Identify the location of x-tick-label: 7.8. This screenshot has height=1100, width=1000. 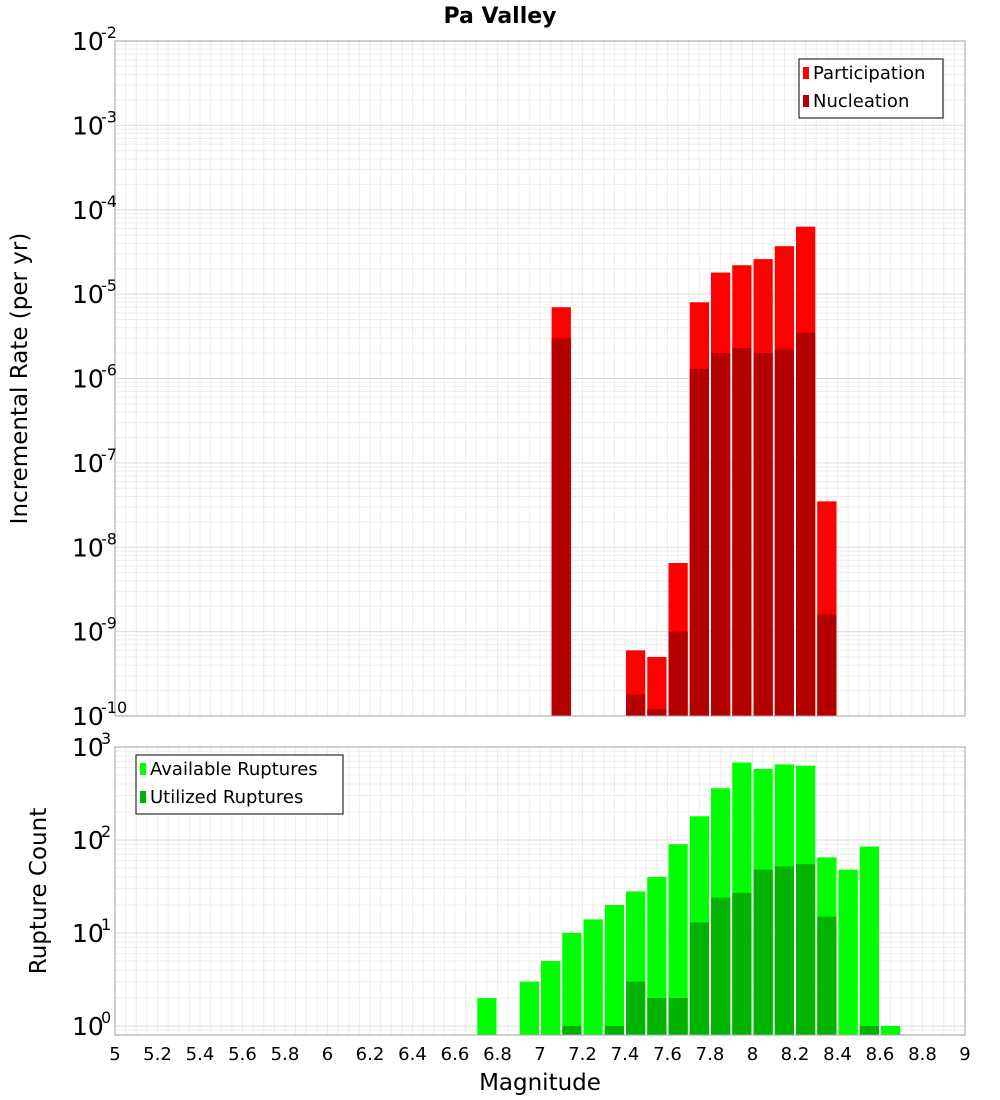
(710, 1054).